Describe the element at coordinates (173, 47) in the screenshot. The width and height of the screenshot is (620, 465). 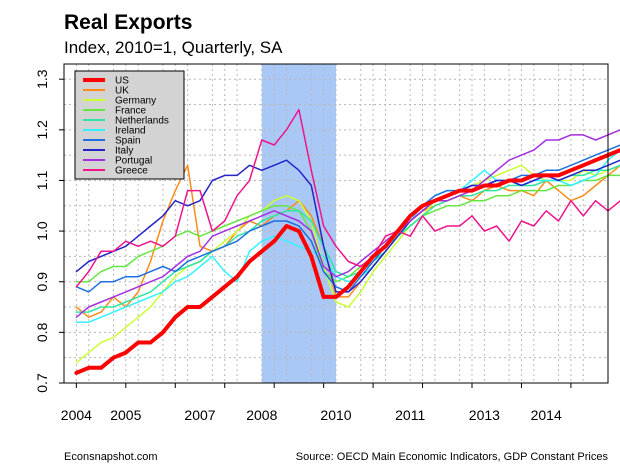
I see `chart-subtitle: Index, 2010=1, Quarterly, SA` at that location.